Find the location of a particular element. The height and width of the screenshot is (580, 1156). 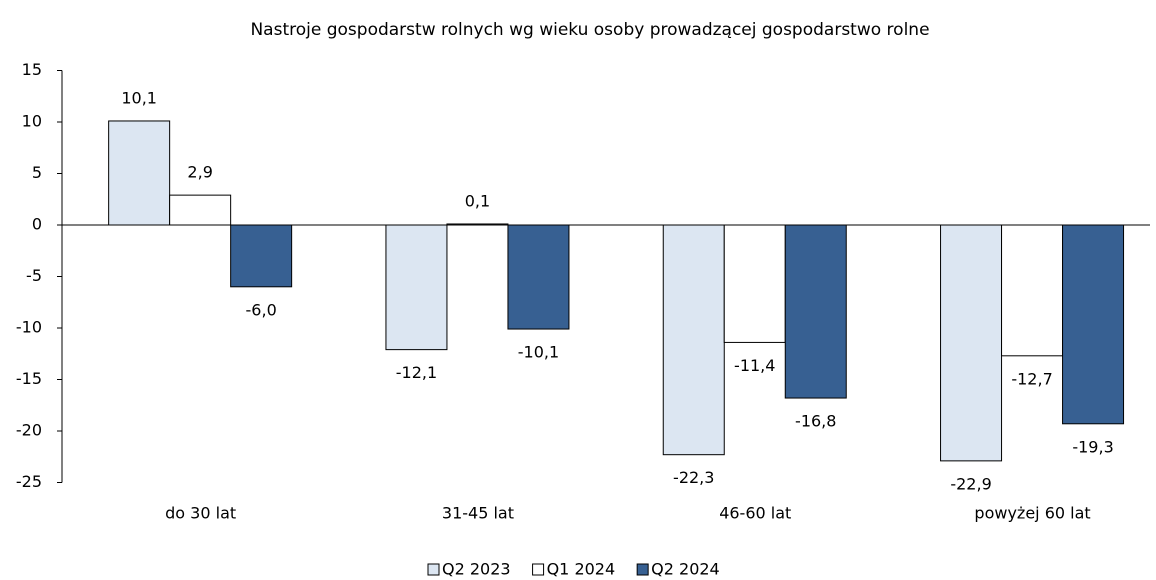

value-label: -6,0 is located at coordinates (261, 309).